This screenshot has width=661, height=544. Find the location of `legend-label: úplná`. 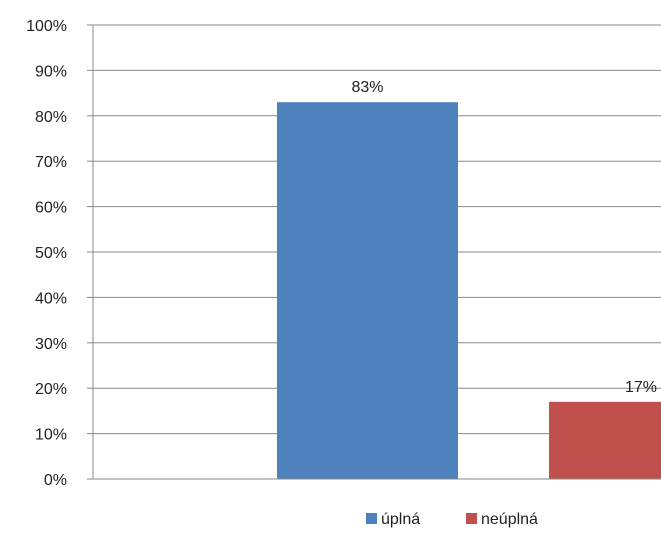

legend-label: úplná is located at coordinates (400, 519).